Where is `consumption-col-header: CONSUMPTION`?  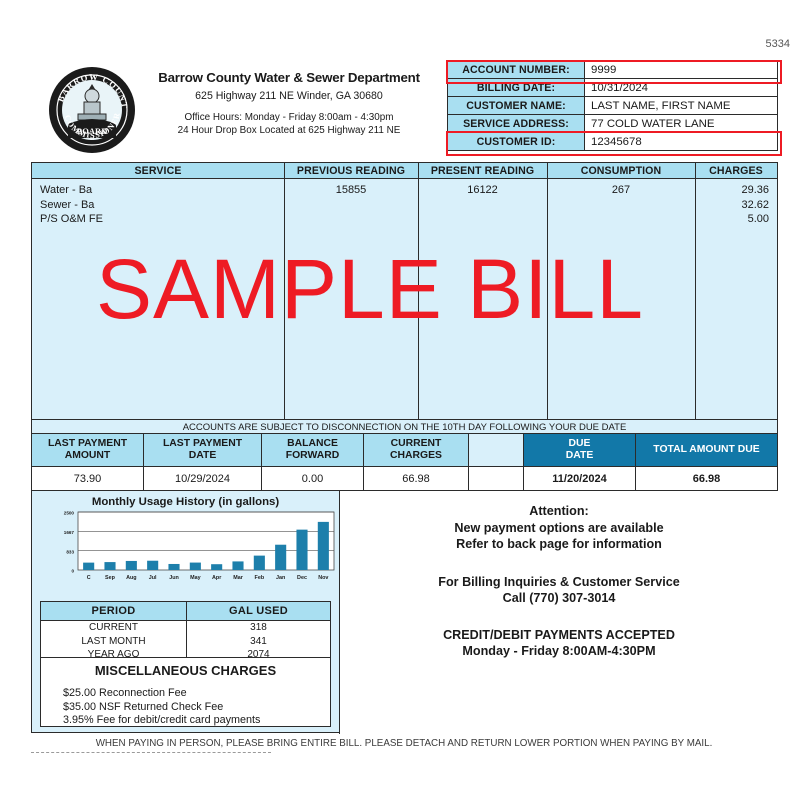 consumption-col-header: CONSUMPTION is located at coordinates (621, 171).